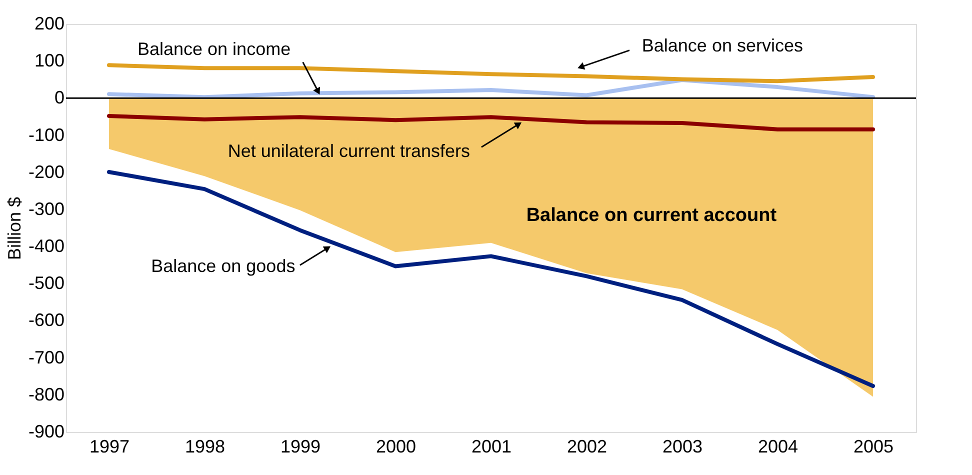 This screenshot has height=475, width=972. What do you see at coordinates (300, 446) in the screenshot?
I see `x-tick-label: 1999` at bounding box center [300, 446].